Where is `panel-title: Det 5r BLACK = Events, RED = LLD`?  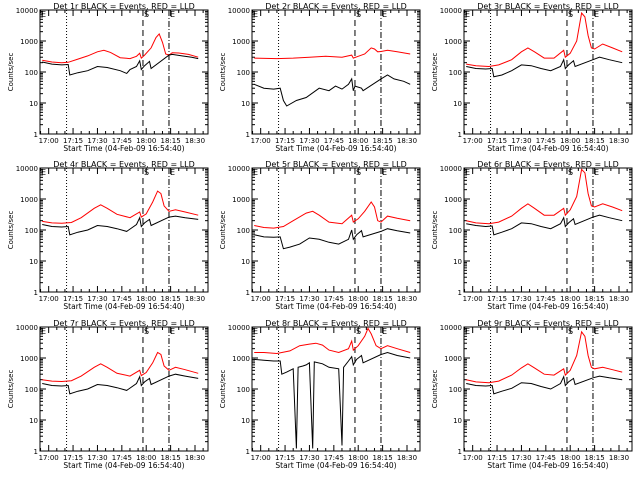 panel-title: Det 5r BLACK = Events, RED = LLD is located at coordinates (336, 164).